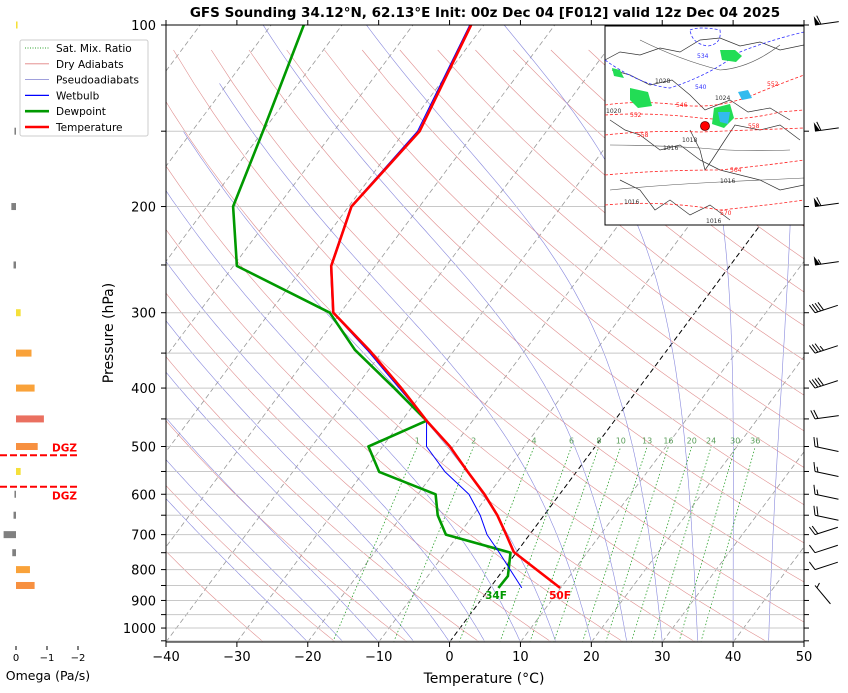 The width and height of the screenshot is (848, 693). I want to click on omega-axis-label: Omega (Pa/s), so click(48, 675).